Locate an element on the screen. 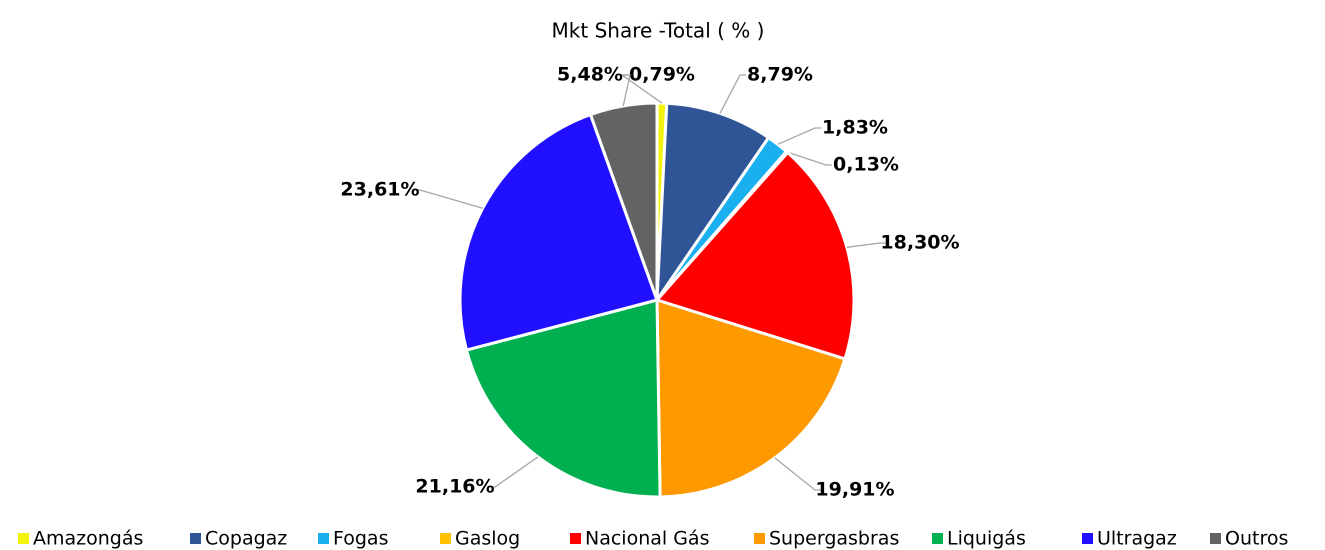 This screenshot has width=1325, height=550. chart-title: Mkt Share -Total ( % ) is located at coordinates (658, 31).